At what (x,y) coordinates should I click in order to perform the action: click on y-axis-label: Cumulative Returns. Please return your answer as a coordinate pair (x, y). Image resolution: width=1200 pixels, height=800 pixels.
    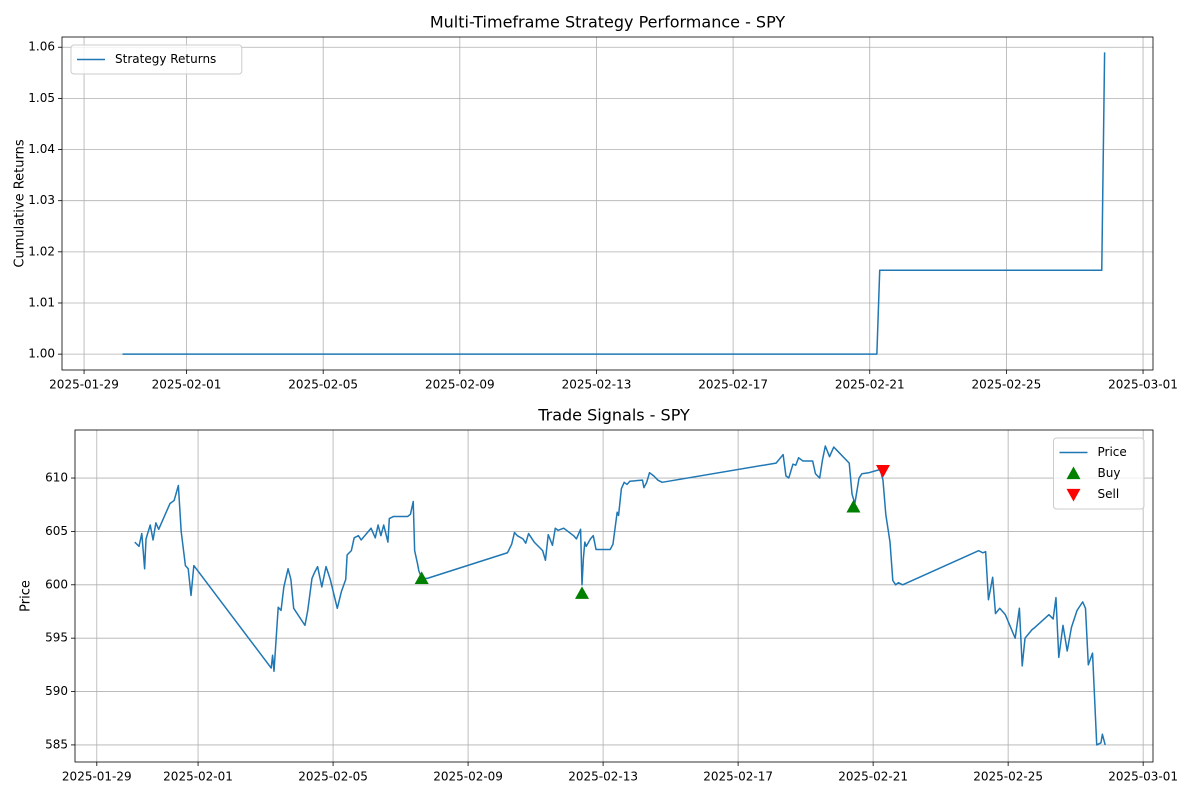
    Looking at the image, I should click on (20, 203).